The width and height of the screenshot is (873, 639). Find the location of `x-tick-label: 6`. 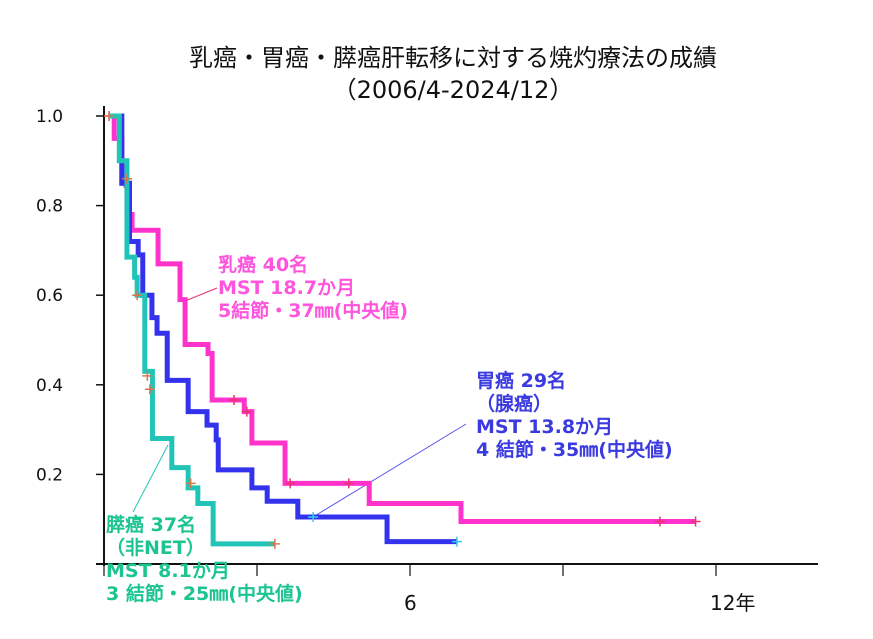

x-tick-label: 6 is located at coordinates (410, 603).